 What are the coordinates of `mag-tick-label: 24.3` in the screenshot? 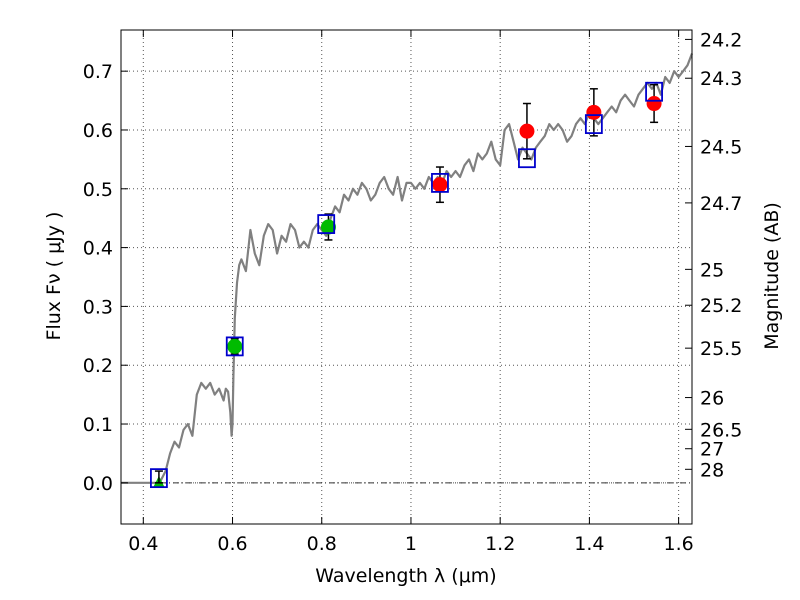 It's located at (721, 79).